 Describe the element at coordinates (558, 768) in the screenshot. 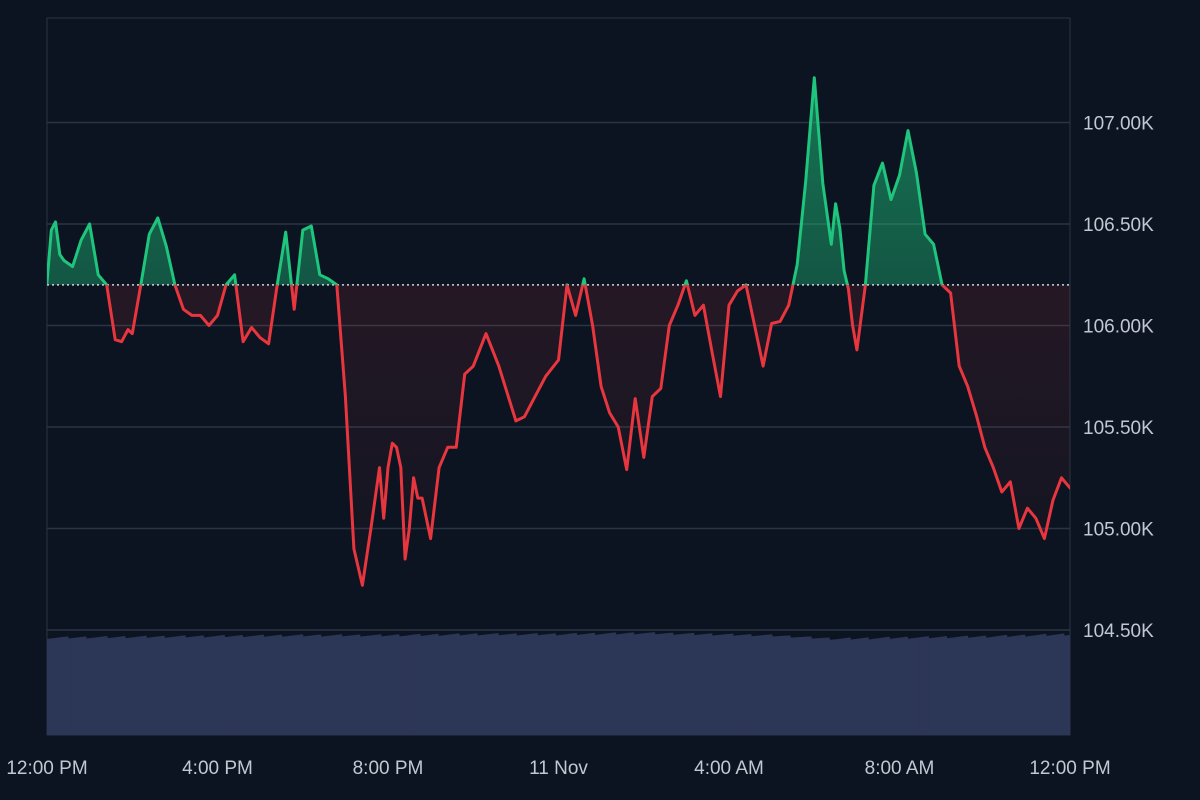

I see `x-tick-label: 11 Nov` at that location.